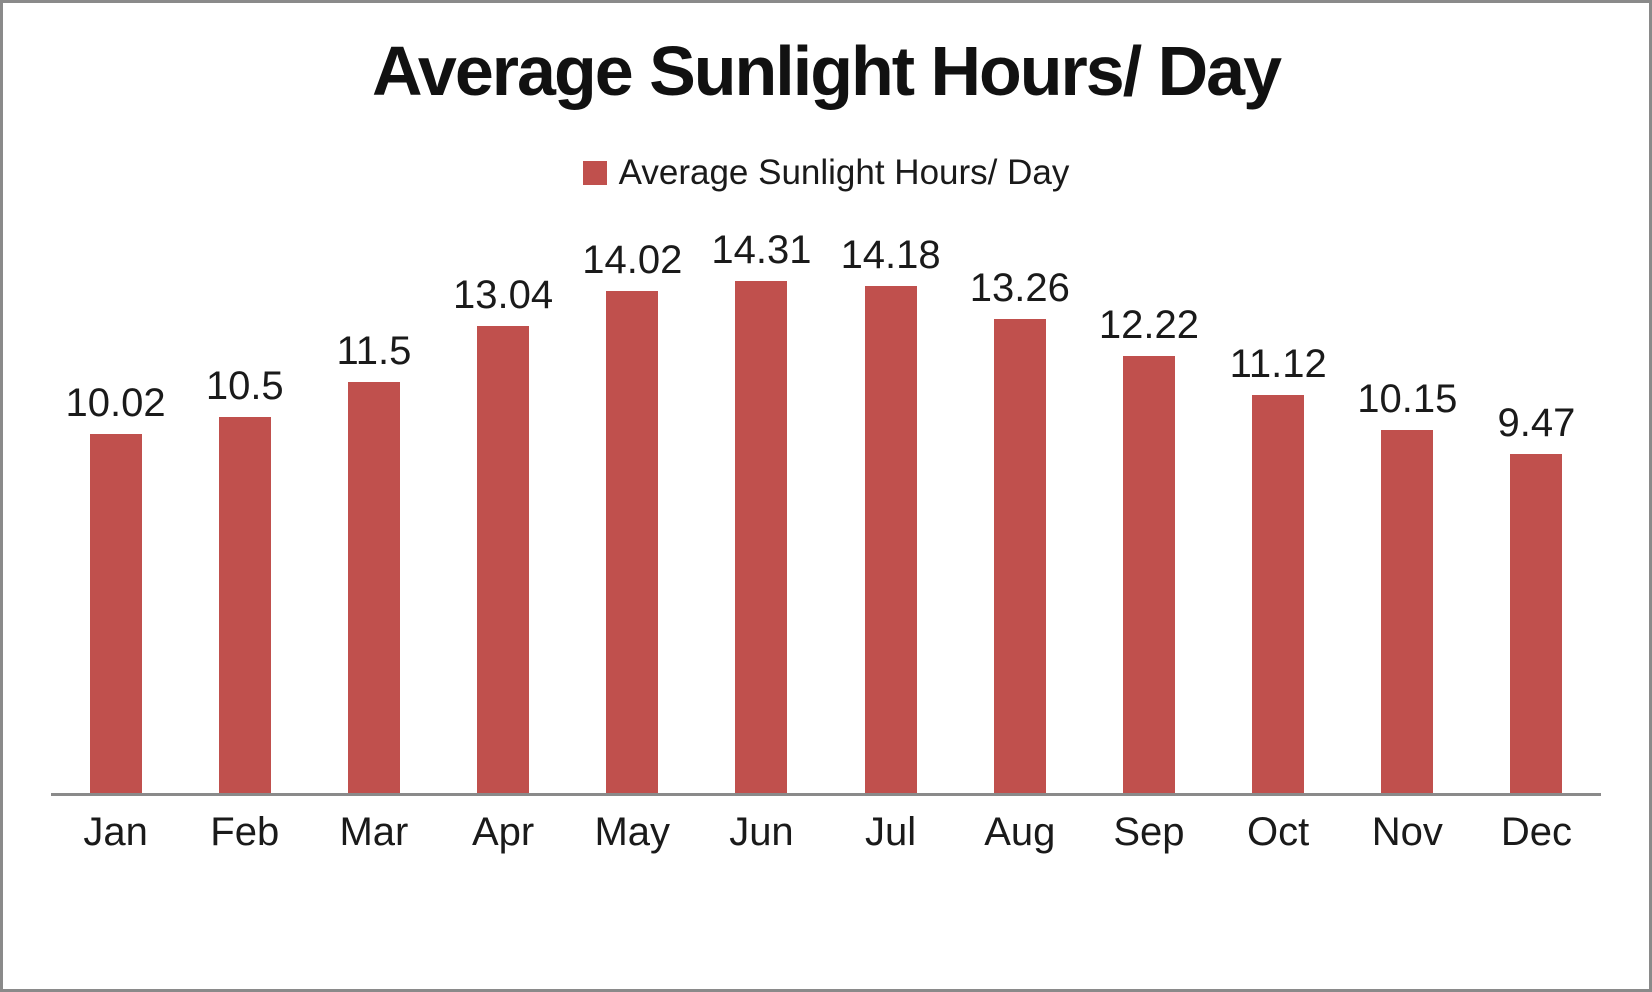 This screenshot has height=992, width=1652. I want to click on x-axis-tick-label: Jul, so click(891, 831).